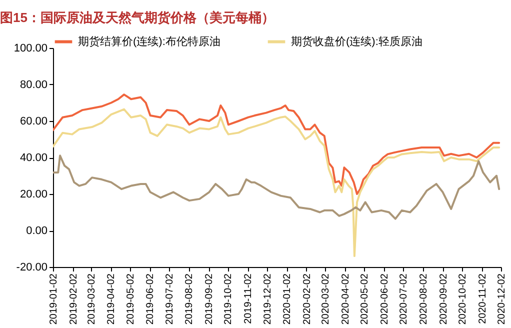 The height and width of the screenshot is (328, 511). I want to click on y-tick-label: 60.00, so click(34, 122).